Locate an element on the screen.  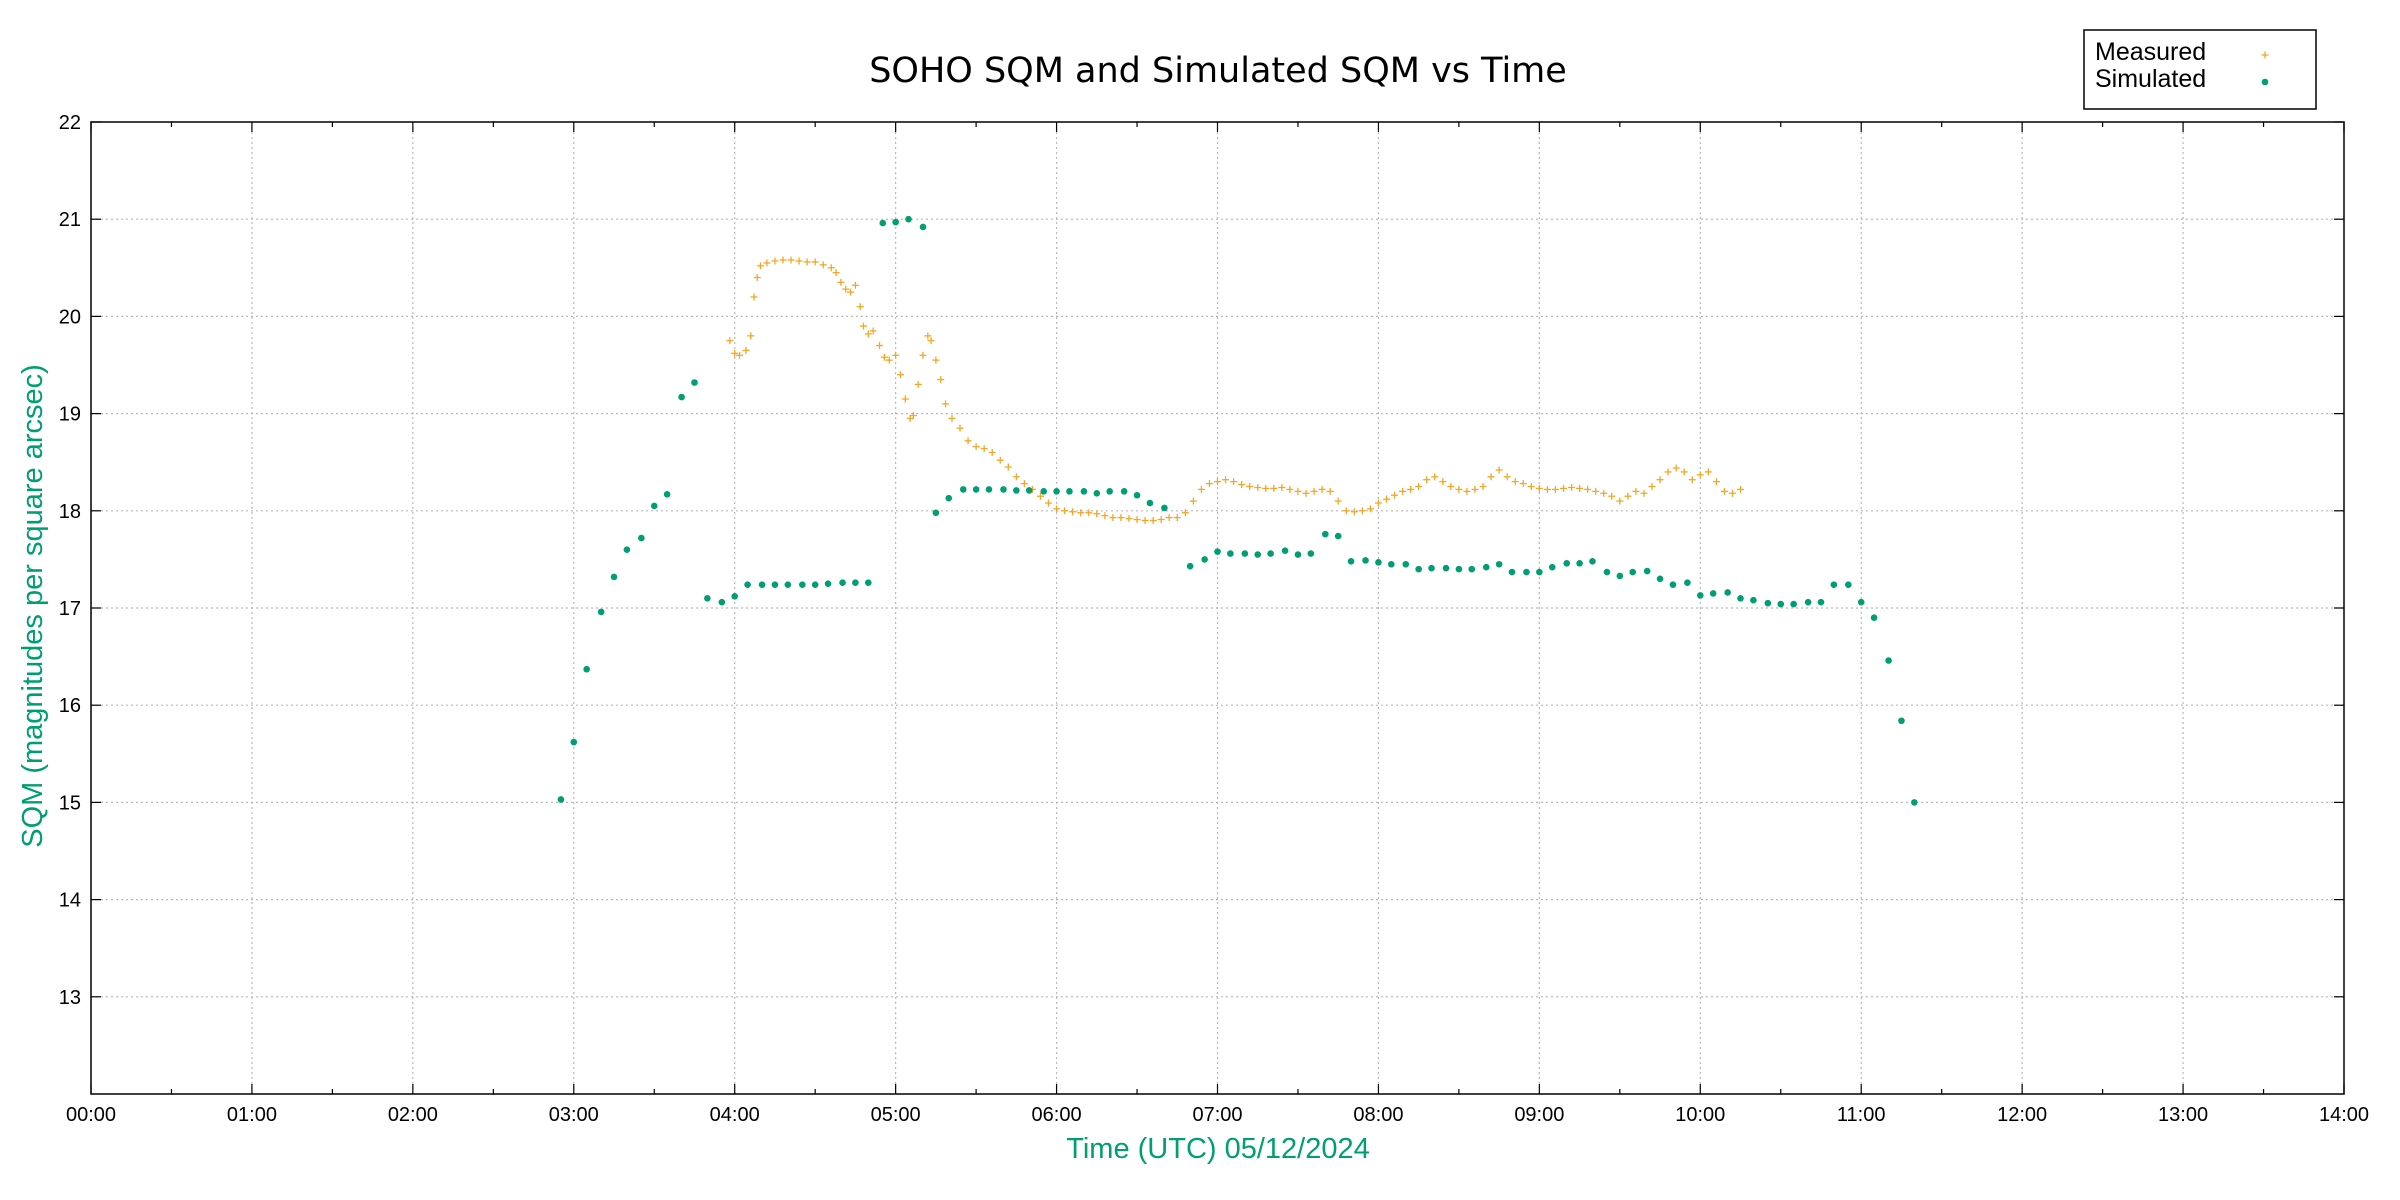
legend: Measured Simulated is located at coordinates (2200, 69).